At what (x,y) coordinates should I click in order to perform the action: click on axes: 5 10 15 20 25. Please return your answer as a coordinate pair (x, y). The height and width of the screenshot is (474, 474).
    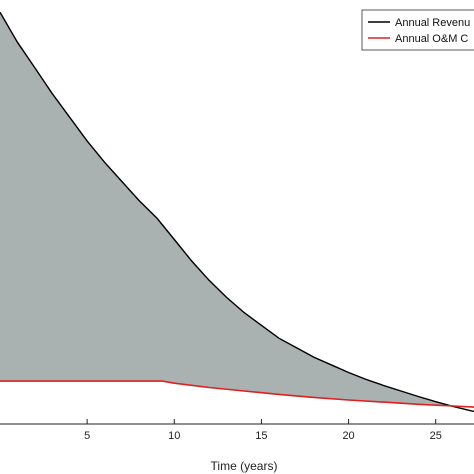
    Looking at the image, I should click on (237, 430).